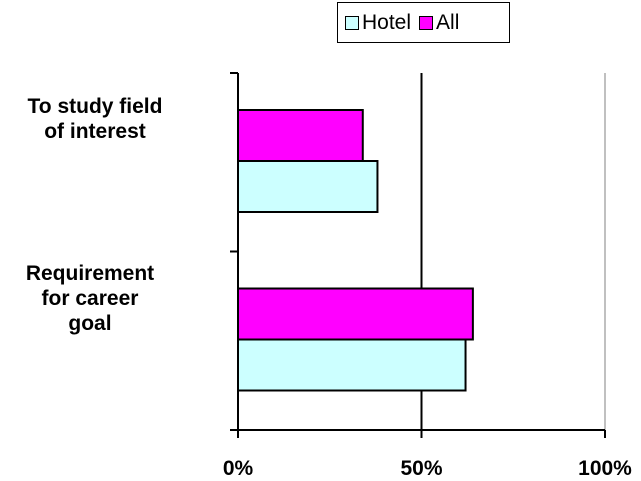  Describe the element at coordinates (95, 132) in the screenshot. I see `category-label-line: of interest` at that location.